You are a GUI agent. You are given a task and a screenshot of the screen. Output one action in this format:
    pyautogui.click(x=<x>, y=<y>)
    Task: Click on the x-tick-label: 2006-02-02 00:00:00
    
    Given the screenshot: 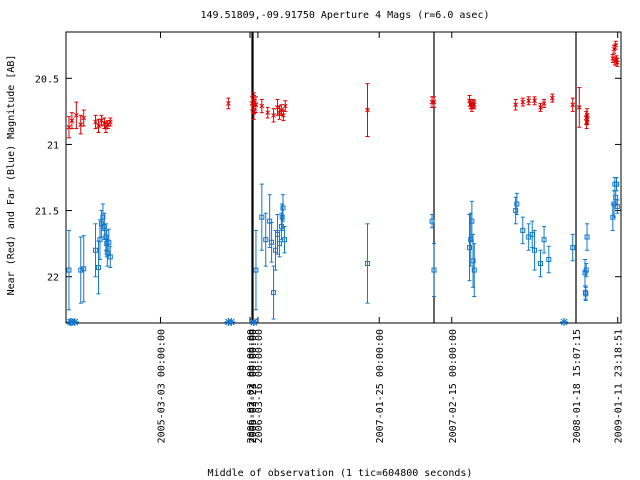 What is the action you would take?
    pyautogui.click(x=251, y=386)
    